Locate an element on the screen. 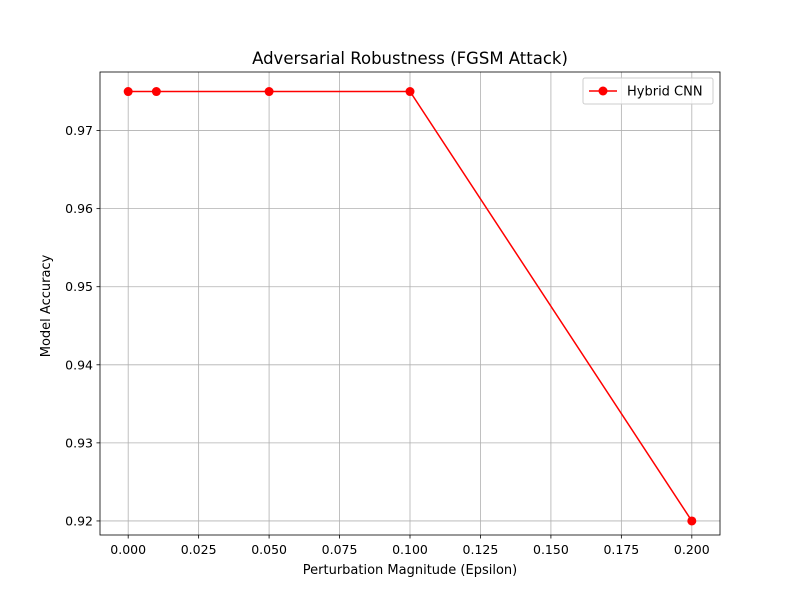  y-tick-label: 0.94 is located at coordinates (79, 364).